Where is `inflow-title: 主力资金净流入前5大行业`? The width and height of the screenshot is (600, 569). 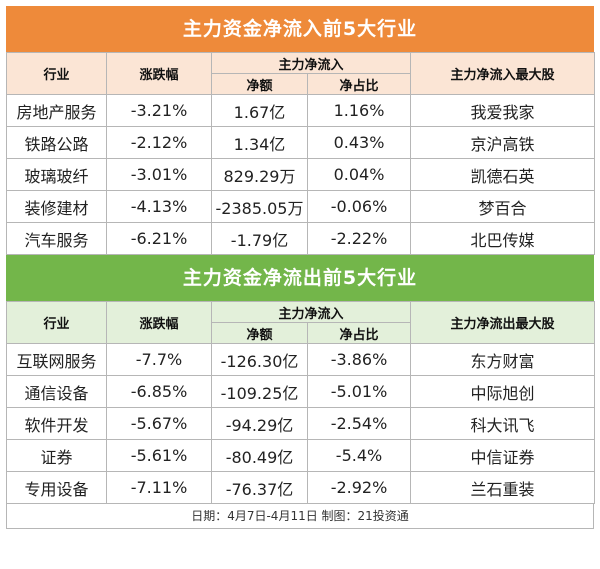
inflow-title: 主力资金净流入前5大行业 is located at coordinates (300, 29).